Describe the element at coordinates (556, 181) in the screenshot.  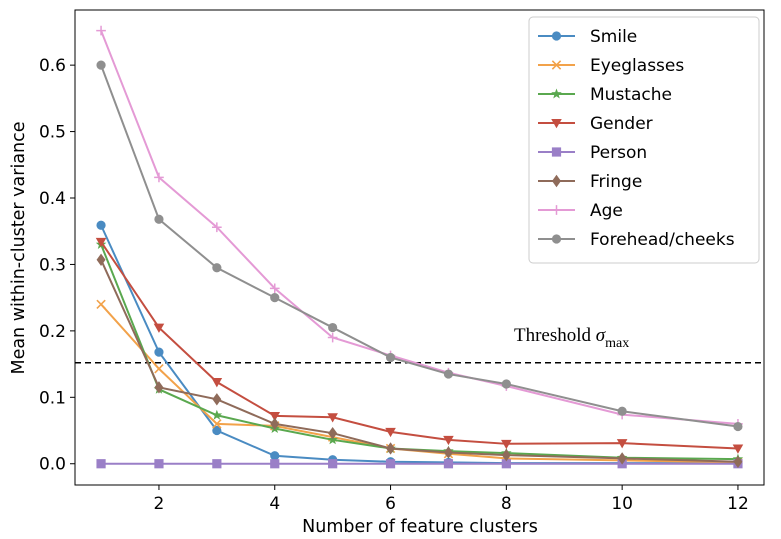
I see `legend-marker-fringe` at that location.